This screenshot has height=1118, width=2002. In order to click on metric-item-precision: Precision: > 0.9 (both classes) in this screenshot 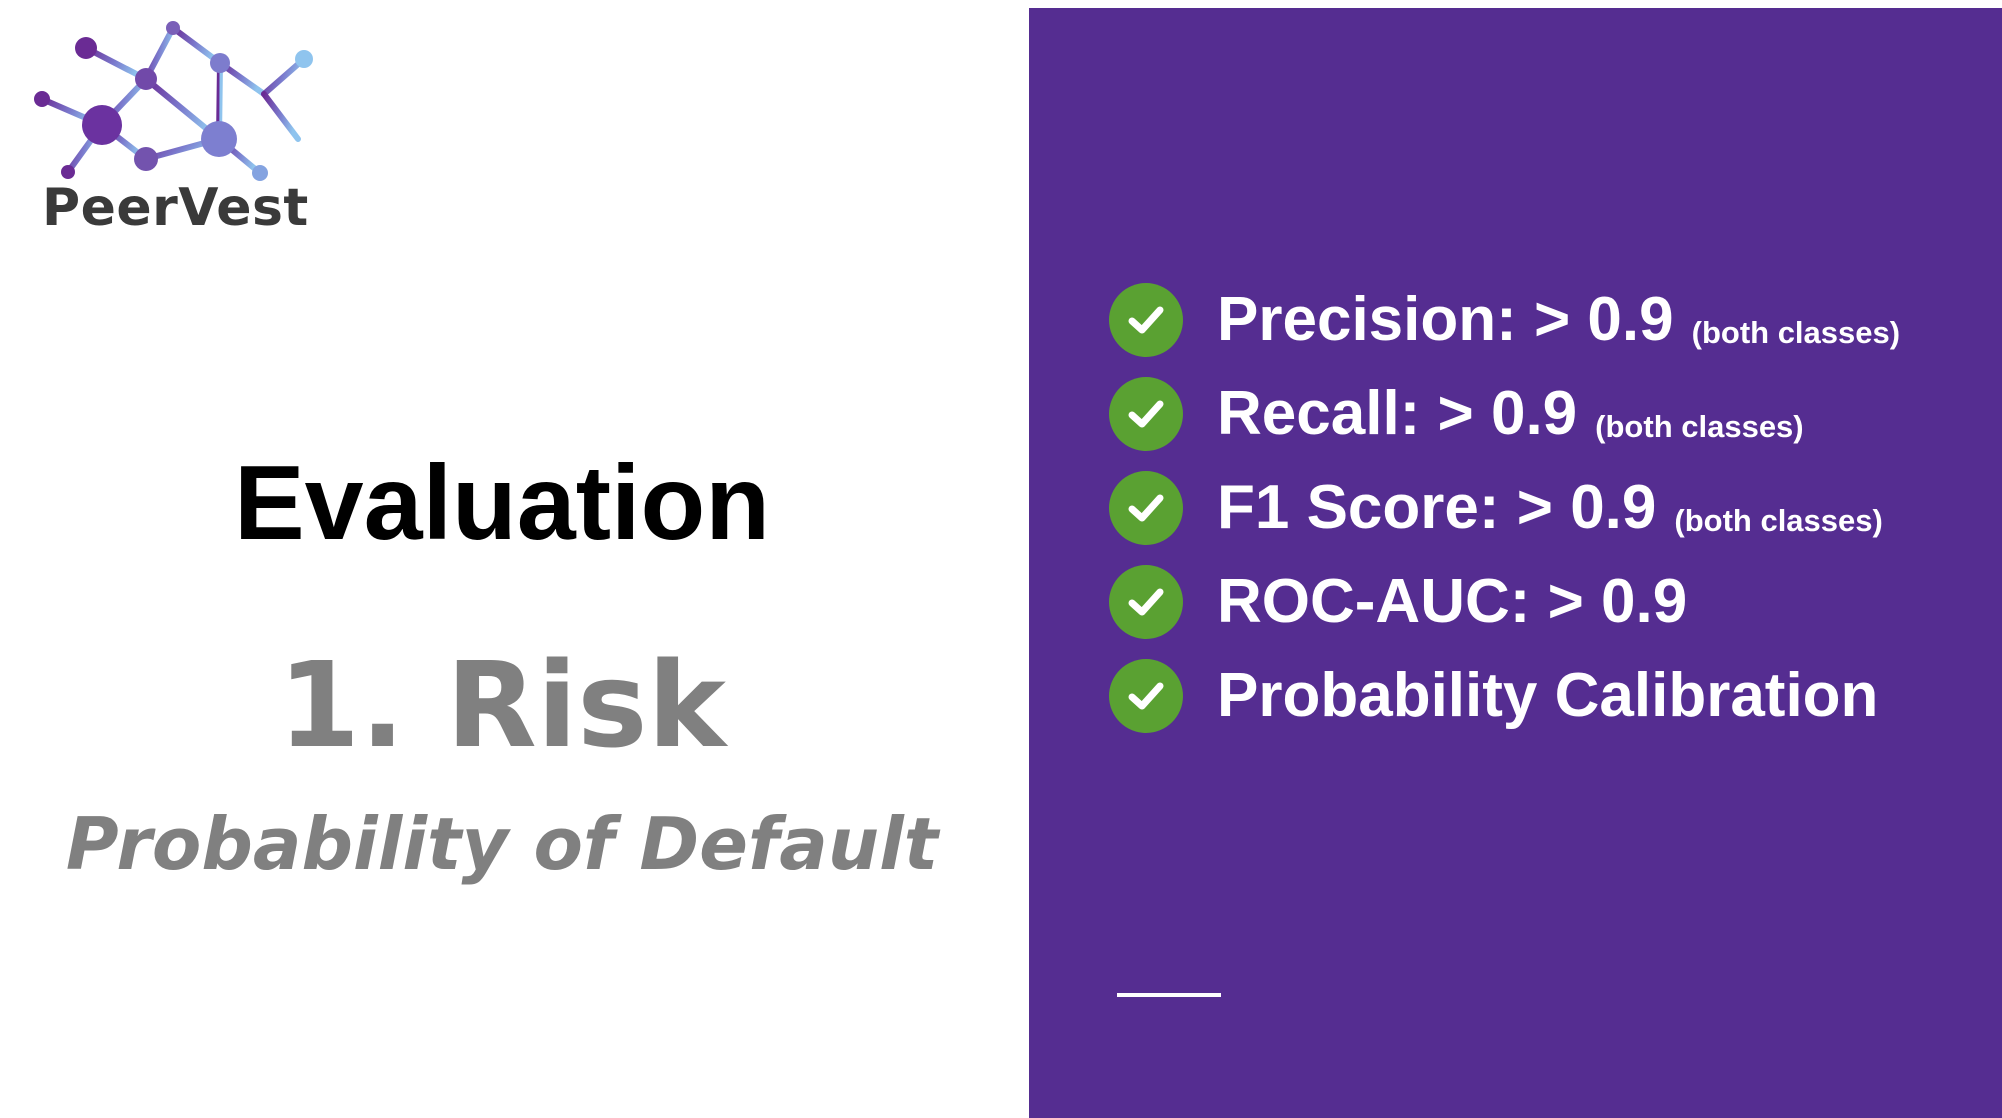, I will do `click(1504, 320)`.